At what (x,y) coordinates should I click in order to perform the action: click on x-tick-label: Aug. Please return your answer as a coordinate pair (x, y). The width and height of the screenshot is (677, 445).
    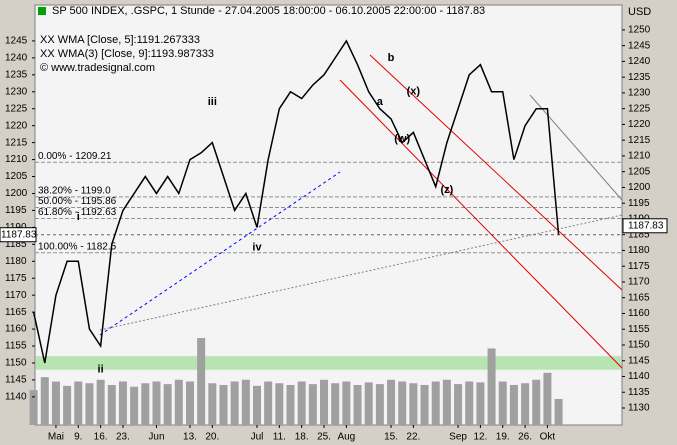
    Looking at the image, I should click on (346, 437).